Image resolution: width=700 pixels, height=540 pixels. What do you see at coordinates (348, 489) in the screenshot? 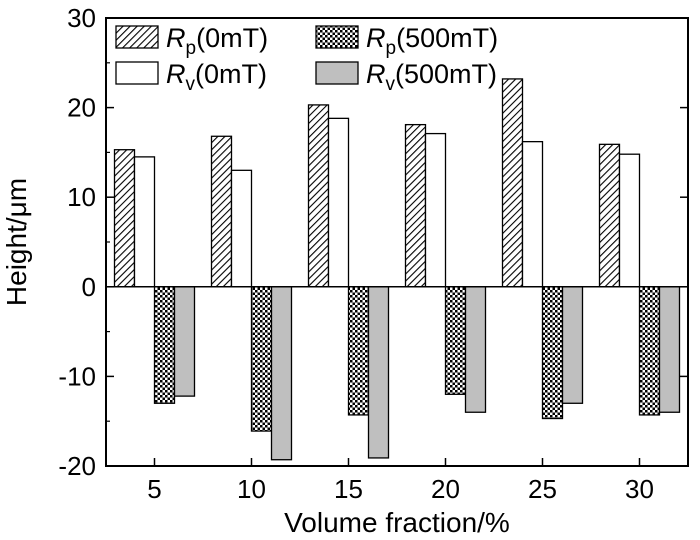
I see `x-tick-label: 15` at bounding box center [348, 489].